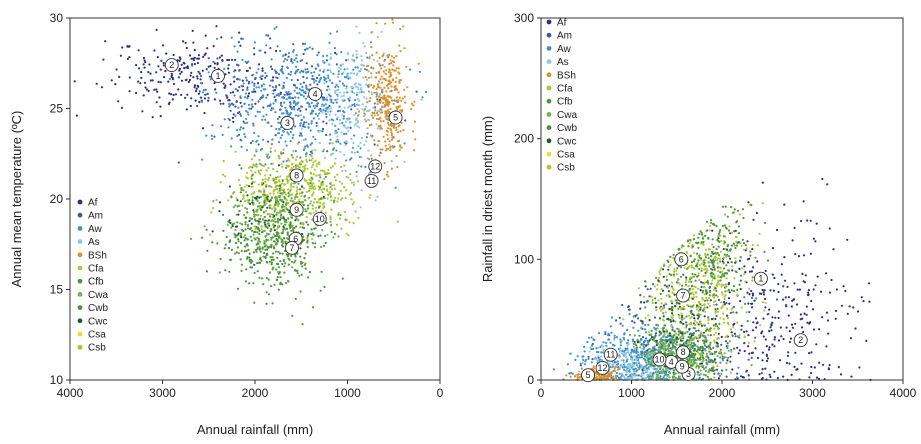  What do you see at coordinates (641, 301) in the screenshot?
I see `right-point-am` at bounding box center [641, 301].